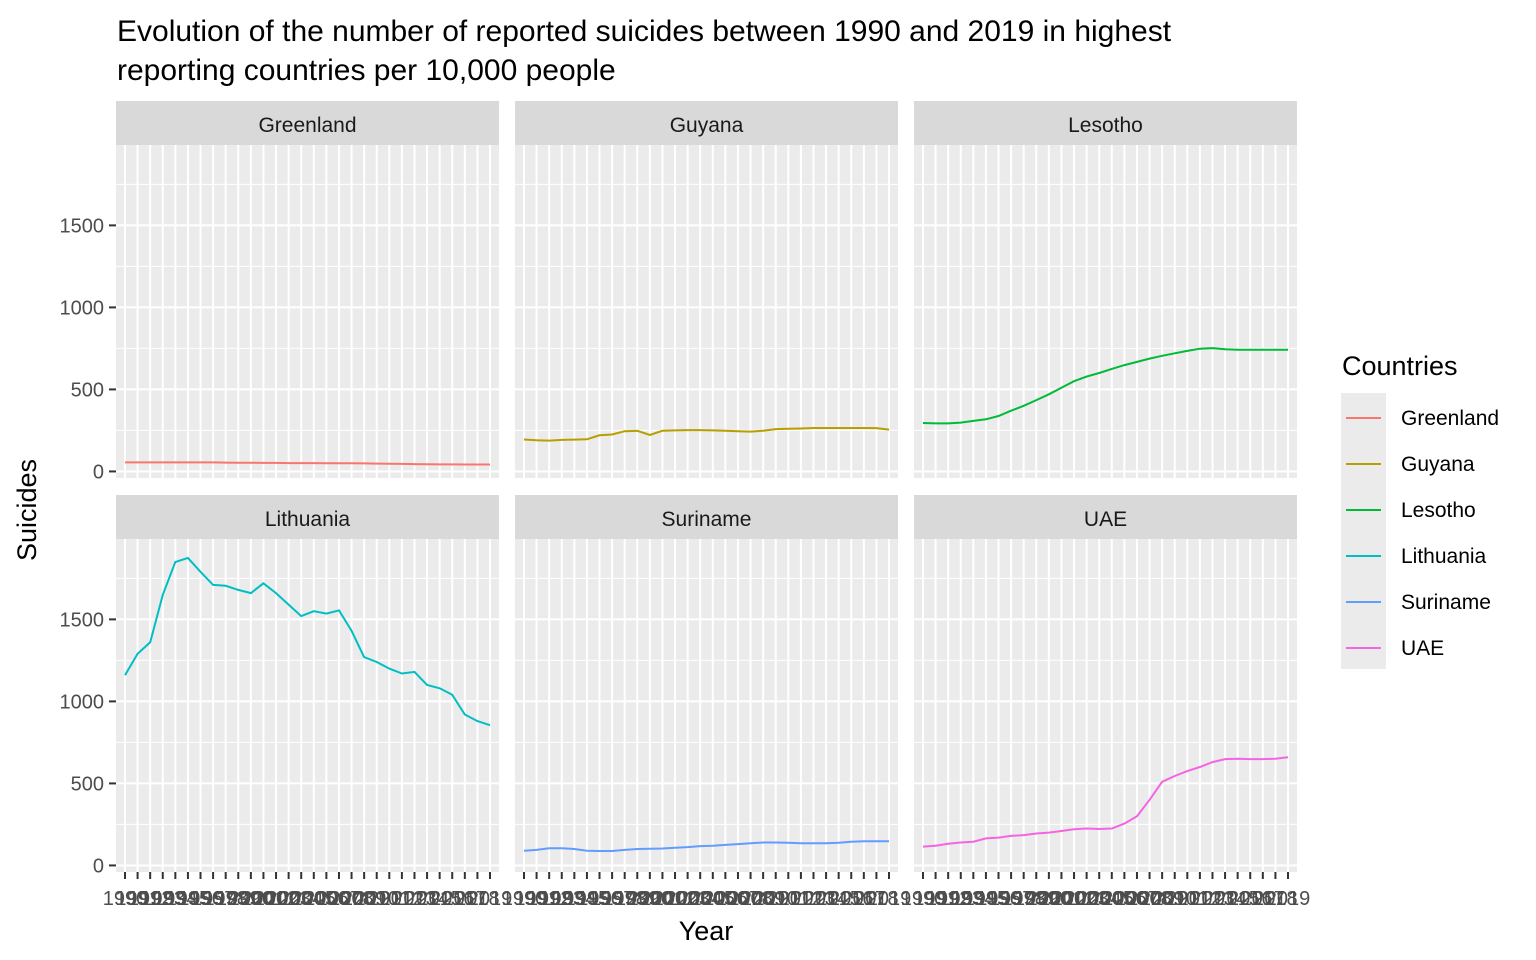 This screenshot has width=1536, height=960. I want to click on legend-item-suriname: Suriname, so click(1418, 602).